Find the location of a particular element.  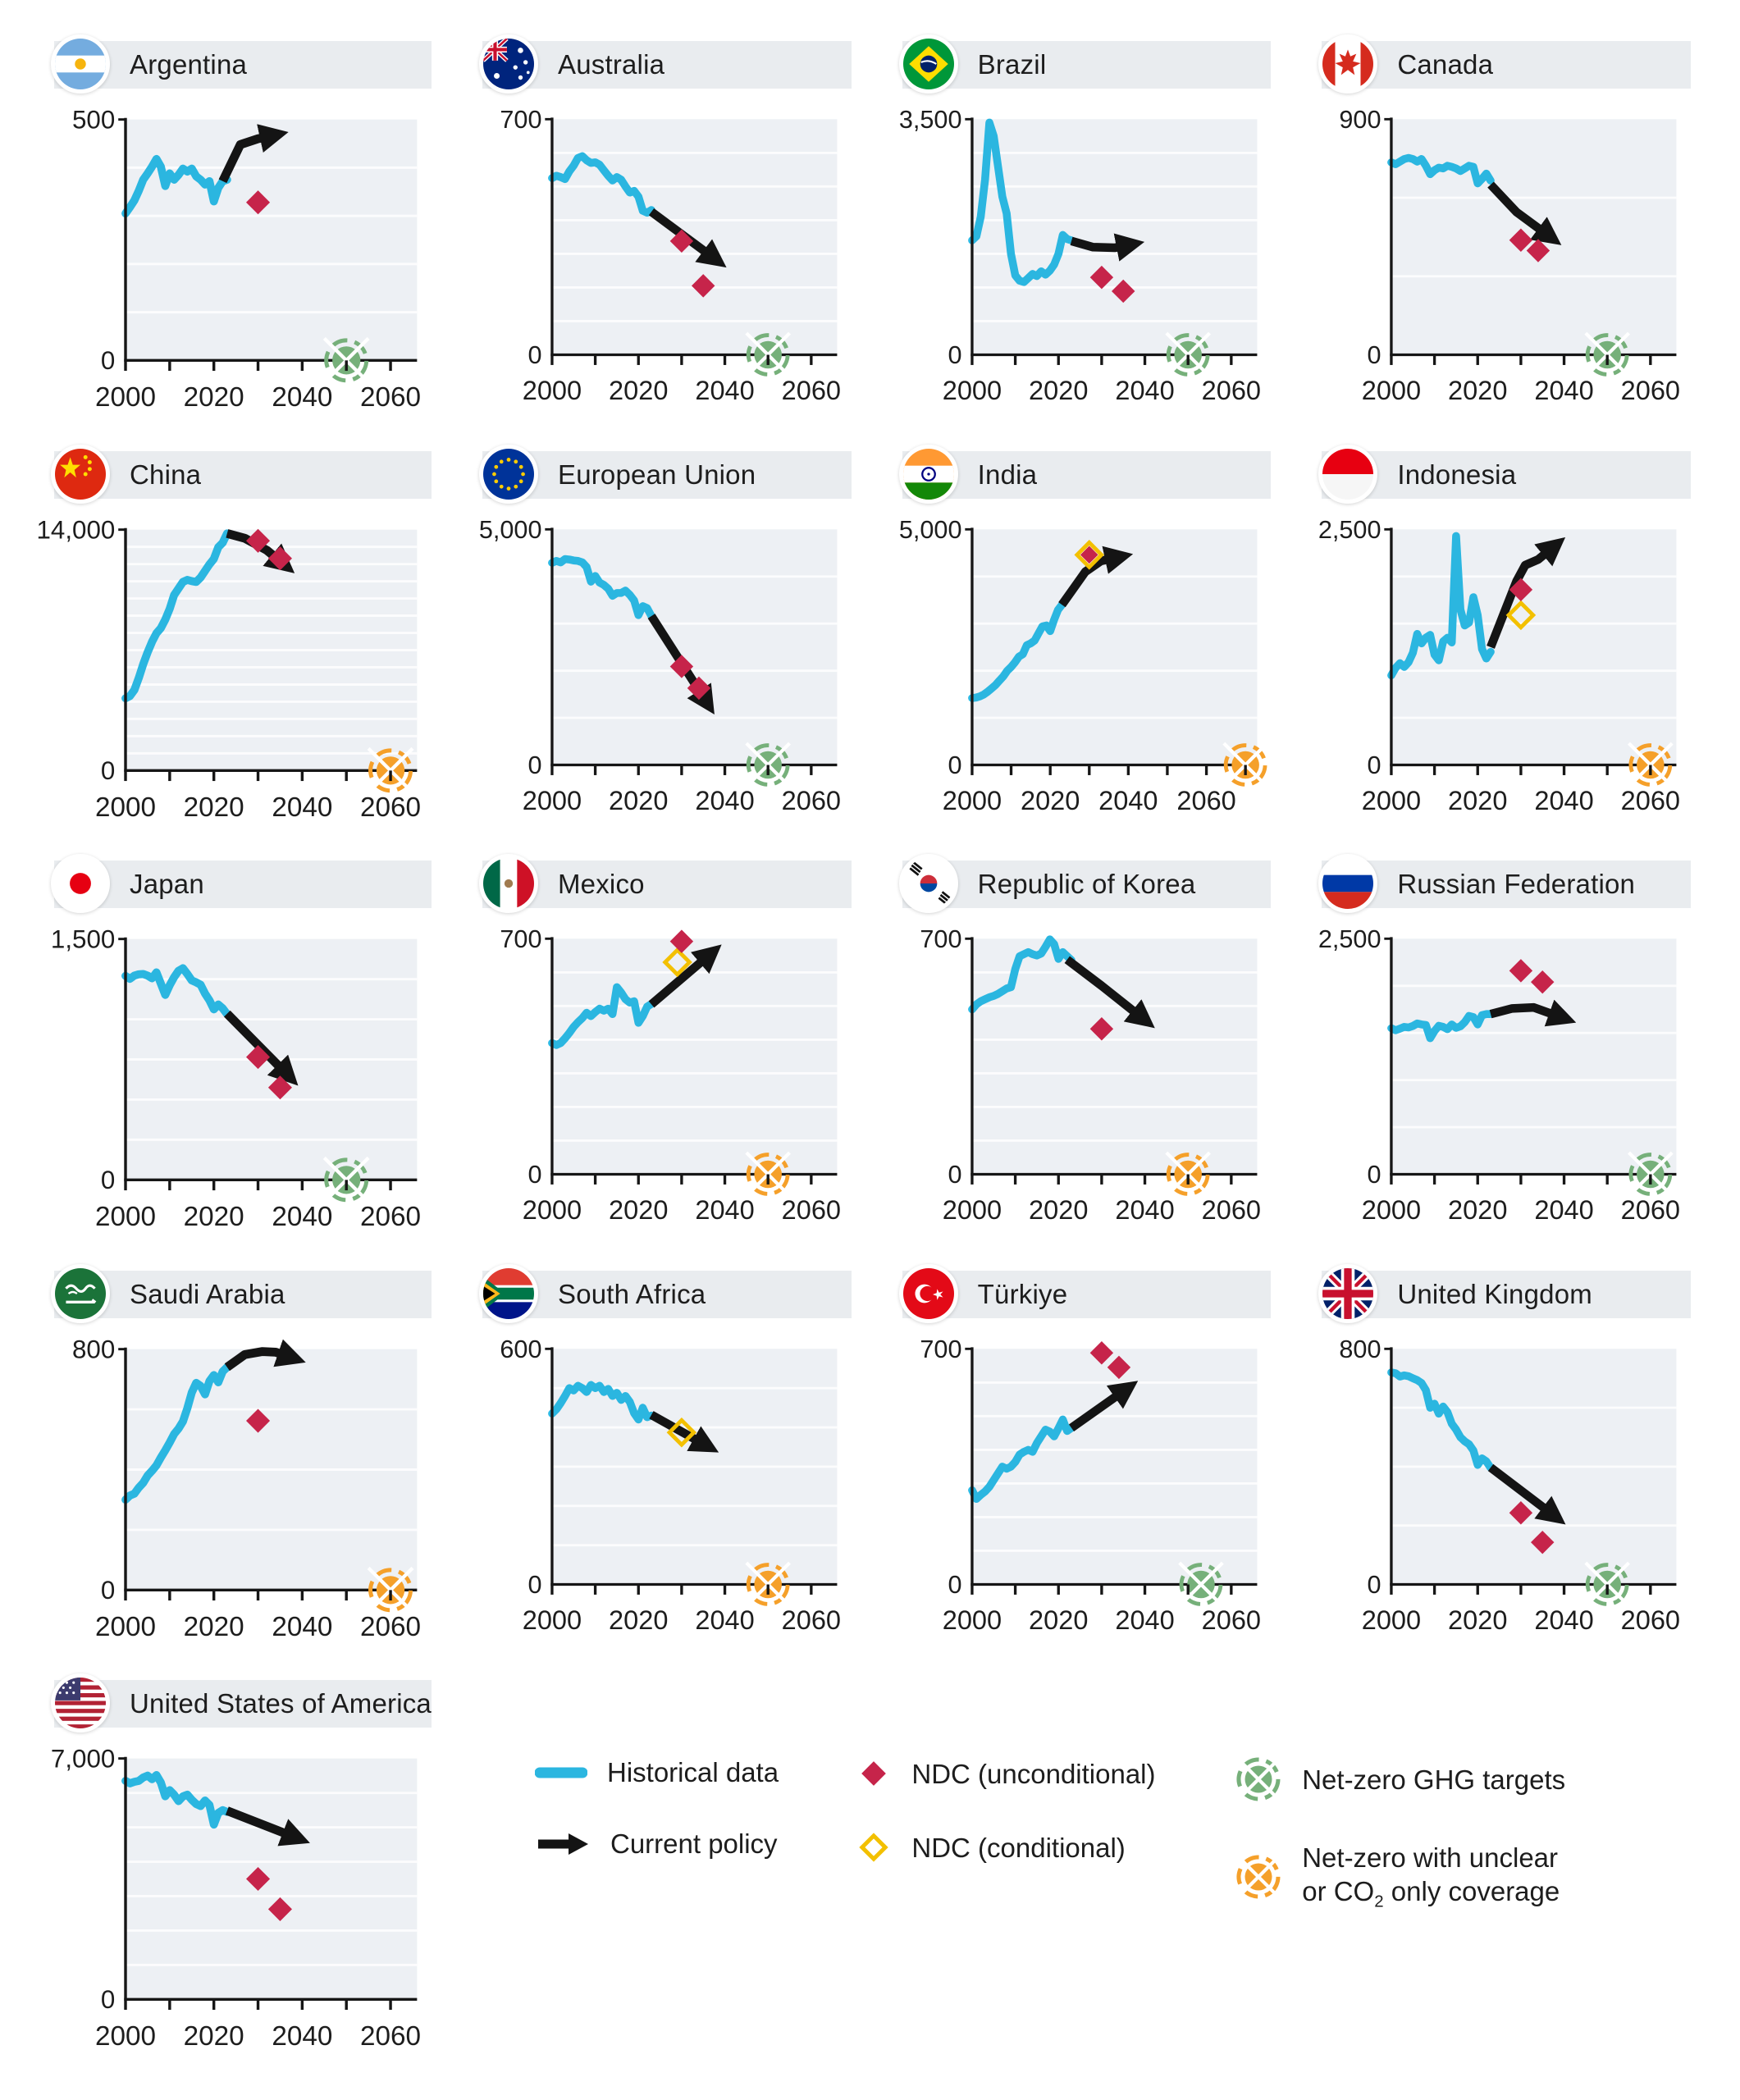

united-kingdom-plot: 800 0 2000 2020 2040 2060 is located at coordinates (1510, 1485).